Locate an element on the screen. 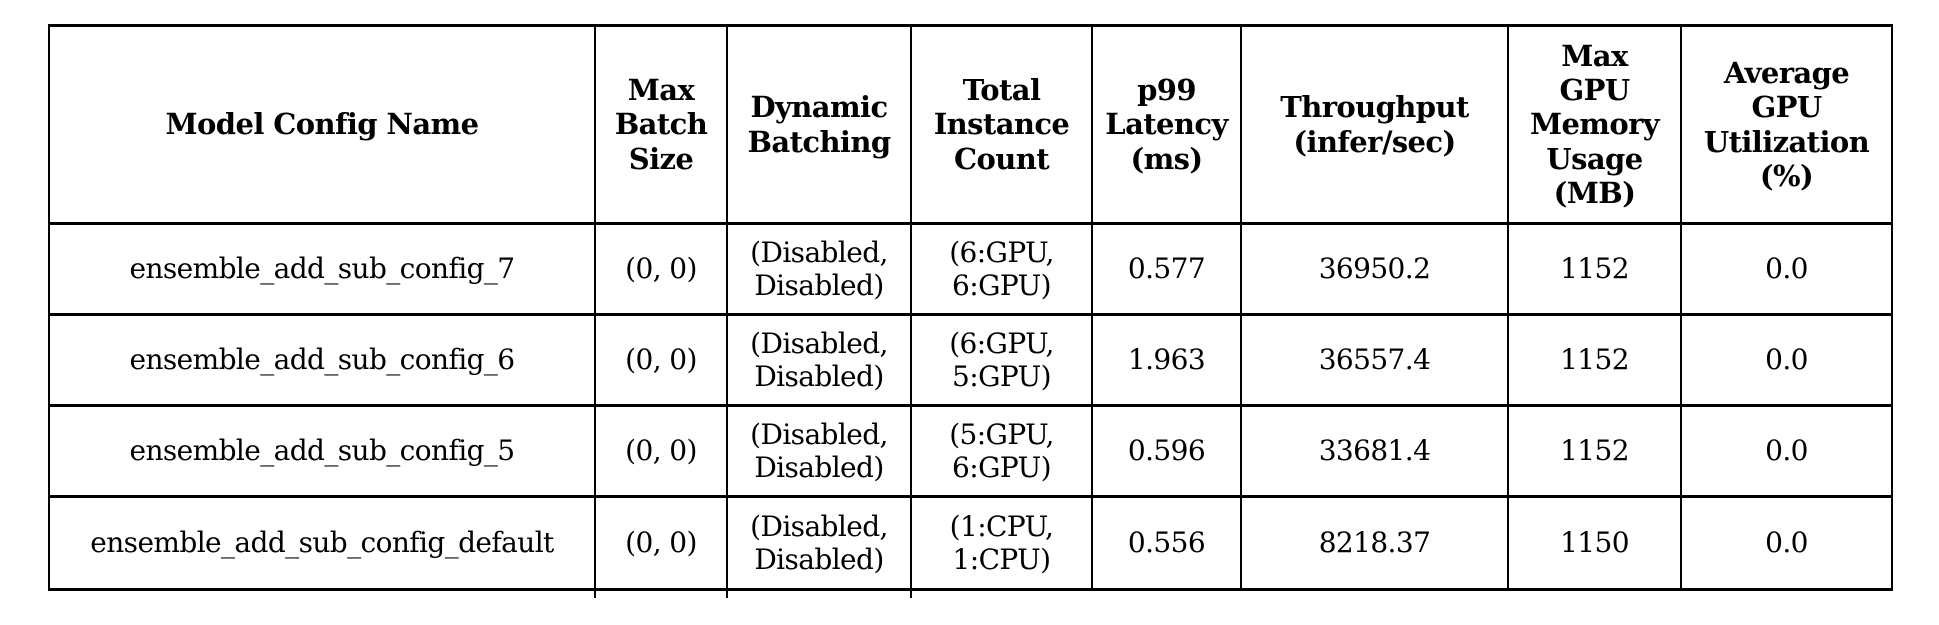 Image resolution: width=1939 pixels, height=625 pixels. cell-max-gpu-memory-usage: 1150 is located at coordinates (1594, 543).